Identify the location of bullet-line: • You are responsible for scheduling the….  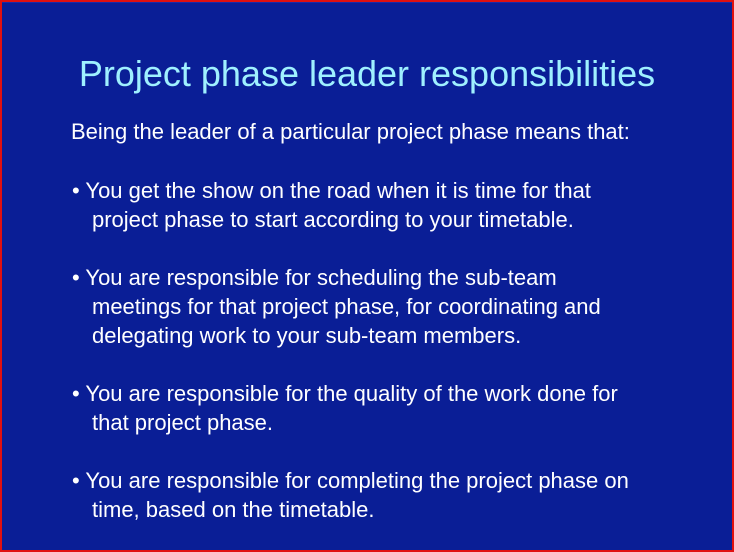
(314, 277).